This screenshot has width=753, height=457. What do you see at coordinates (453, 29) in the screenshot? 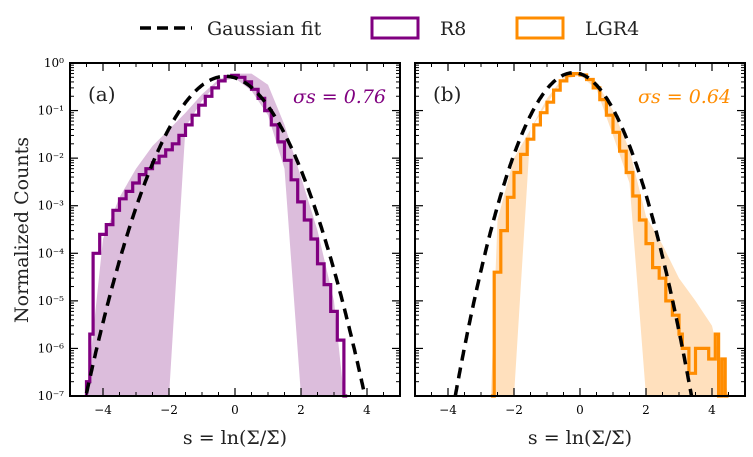
I see `legend-r8-label: R8` at bounding box center [453, 29].